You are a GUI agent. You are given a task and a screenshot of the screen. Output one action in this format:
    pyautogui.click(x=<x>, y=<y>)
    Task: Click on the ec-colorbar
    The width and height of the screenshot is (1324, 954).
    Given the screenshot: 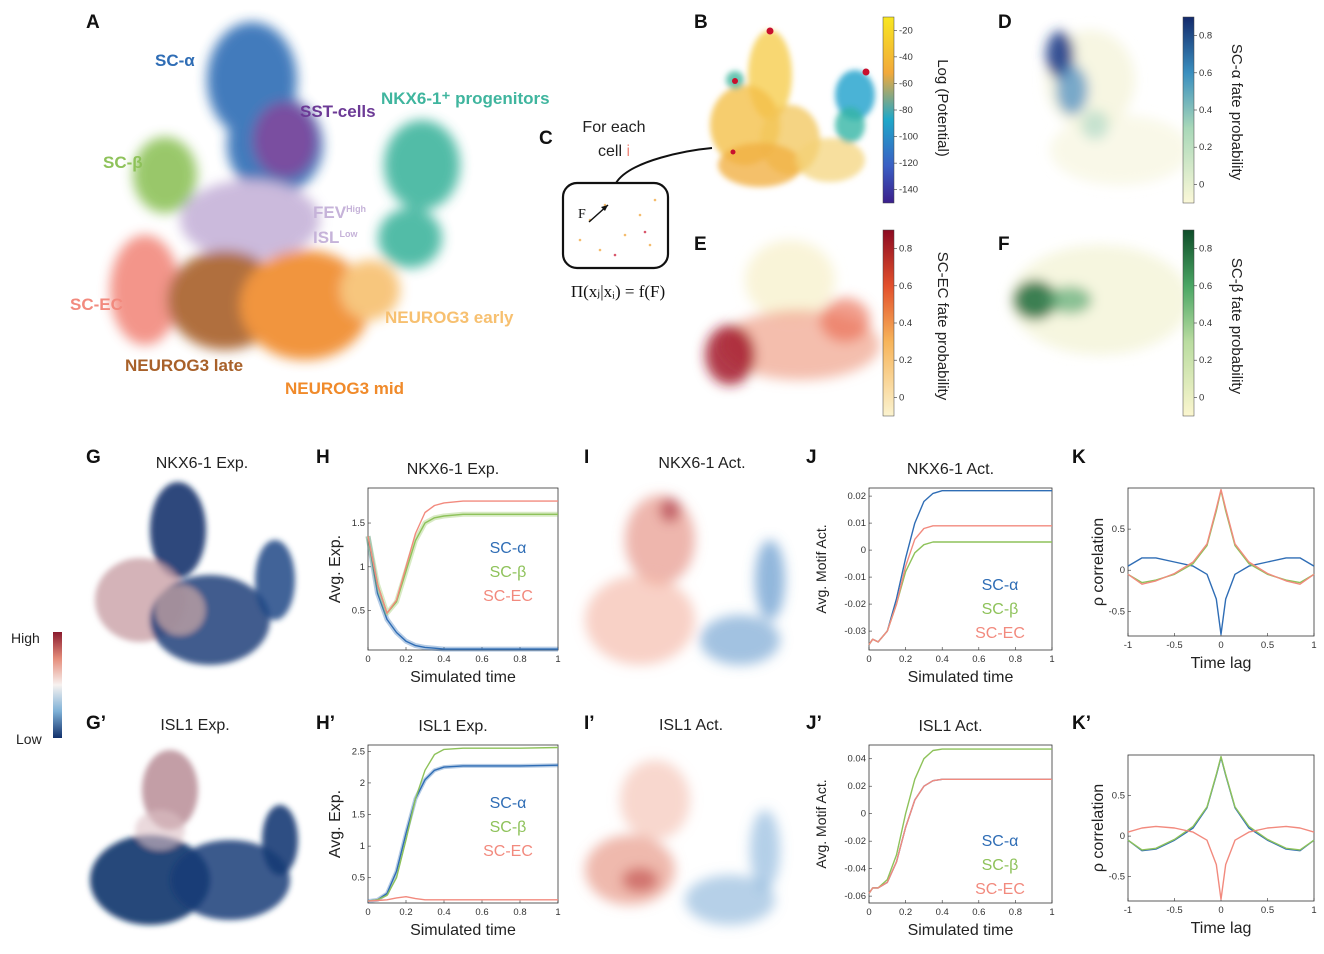 What is the action you would take?
    pyautogui.click(x=888, y=323)
    